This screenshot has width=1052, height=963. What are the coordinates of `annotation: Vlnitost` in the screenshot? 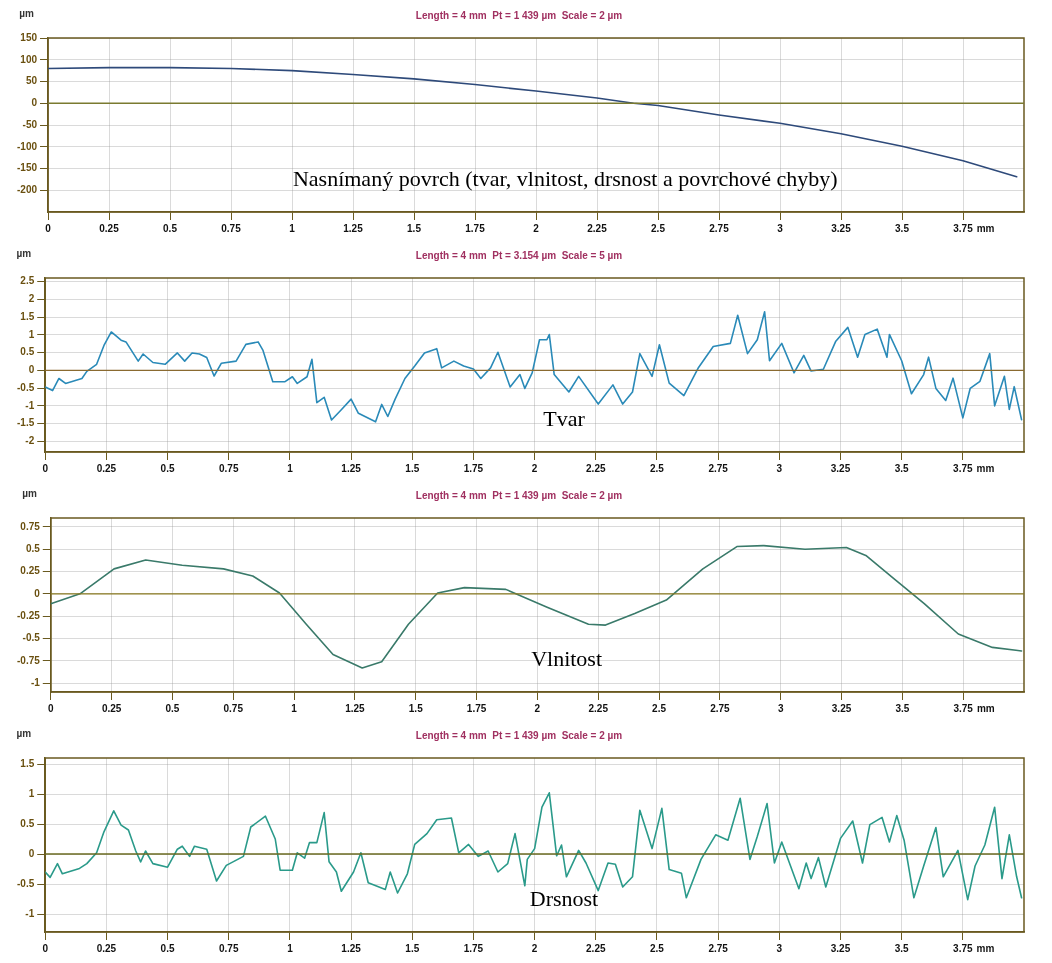 It's located at (567, 659).